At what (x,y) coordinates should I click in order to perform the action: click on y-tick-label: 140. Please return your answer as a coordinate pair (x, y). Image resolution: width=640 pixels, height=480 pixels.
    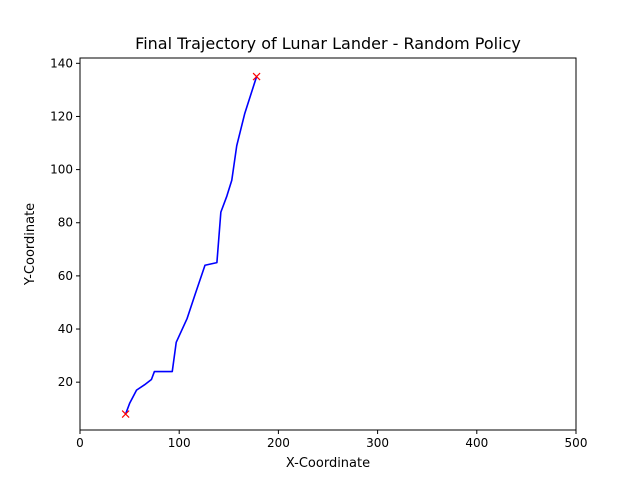
    Looking at the image, I should click on (61, 63).